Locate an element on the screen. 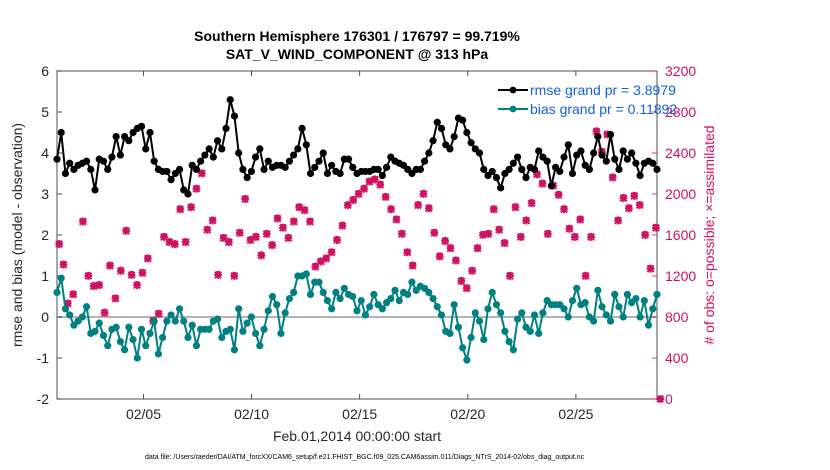 Image resolution: width=830 pixels, height=470 pixels. x-tick-label: 02/25 is located at coordinates (575, 414).